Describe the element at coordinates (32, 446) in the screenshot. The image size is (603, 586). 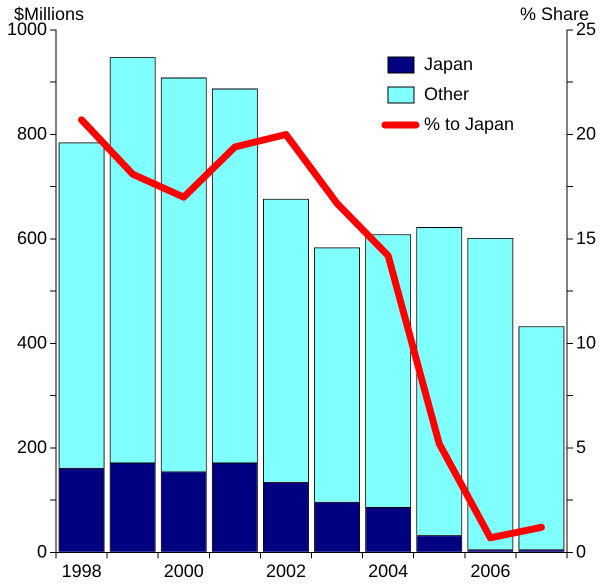
I see `y-tick-label: 200` at that location.